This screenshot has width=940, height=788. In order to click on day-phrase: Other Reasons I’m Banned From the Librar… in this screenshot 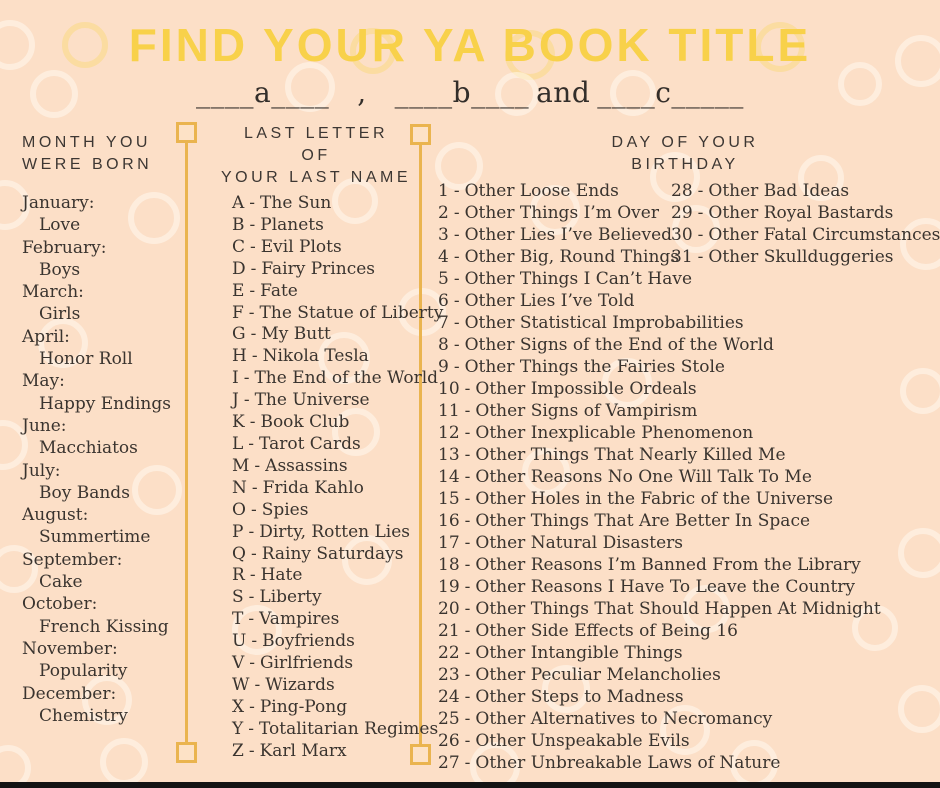, I will do `click(668, 565)`.